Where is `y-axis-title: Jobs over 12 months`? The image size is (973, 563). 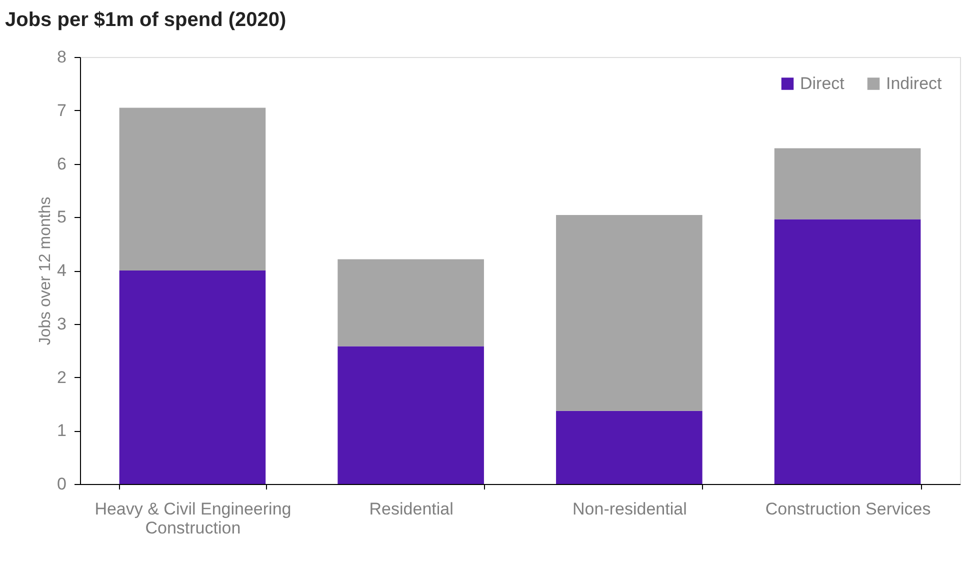
y-axis-title: Jobs over 12 months is located at coordinates (45, 271).